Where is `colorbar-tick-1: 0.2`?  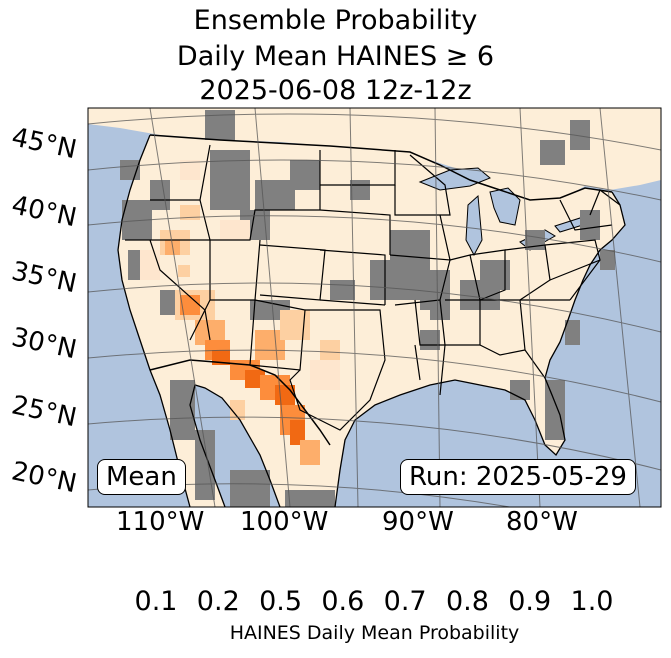
colorbar-tick-1: 0.2 is located at coordinates (218, 601).